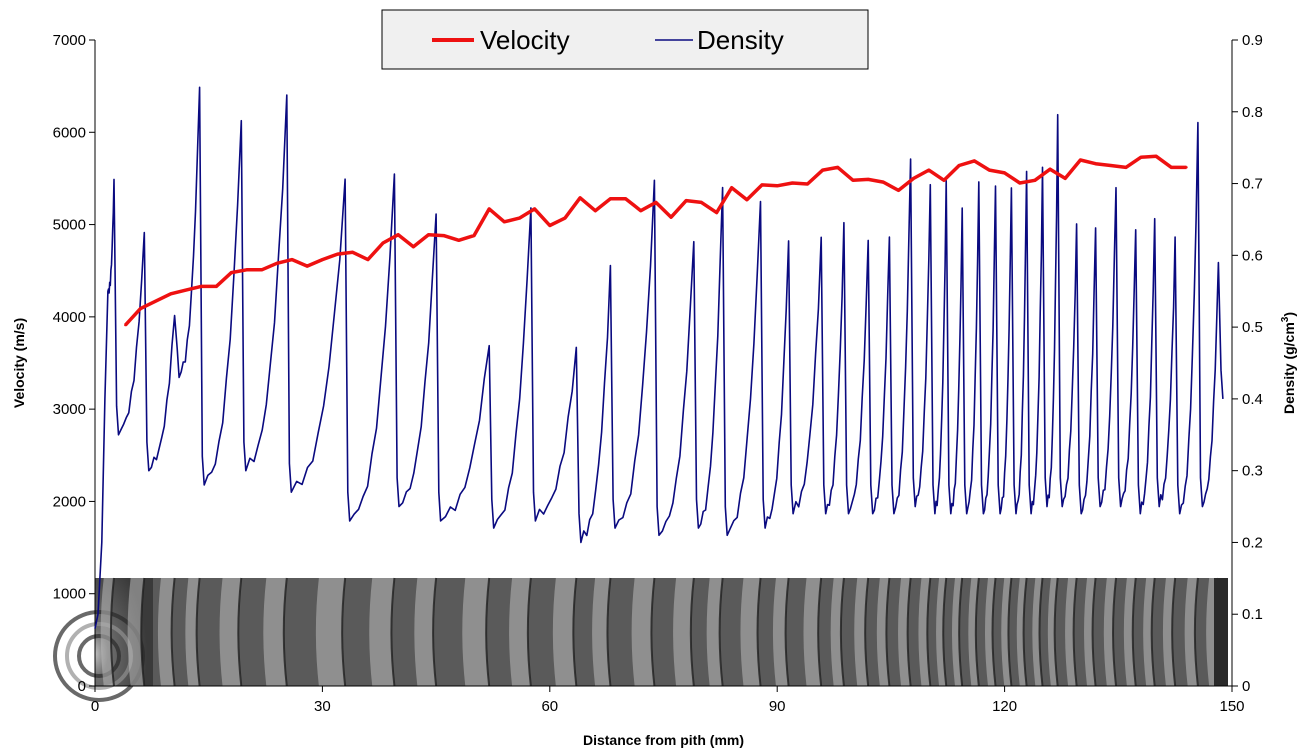  What do you see at coordinates (1252, 542) in the screenshot?
I see `y2-tick-label: 0.2` at bounding box center [1252, 542].